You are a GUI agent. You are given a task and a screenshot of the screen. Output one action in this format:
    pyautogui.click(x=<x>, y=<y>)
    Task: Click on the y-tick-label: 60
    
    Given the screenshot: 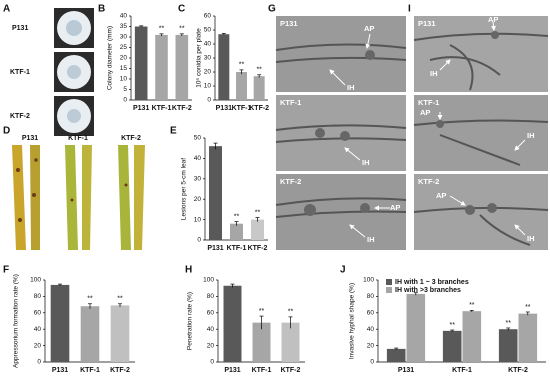 What is the action you would take?
    pyautogui.click(x=211, y=313)
    